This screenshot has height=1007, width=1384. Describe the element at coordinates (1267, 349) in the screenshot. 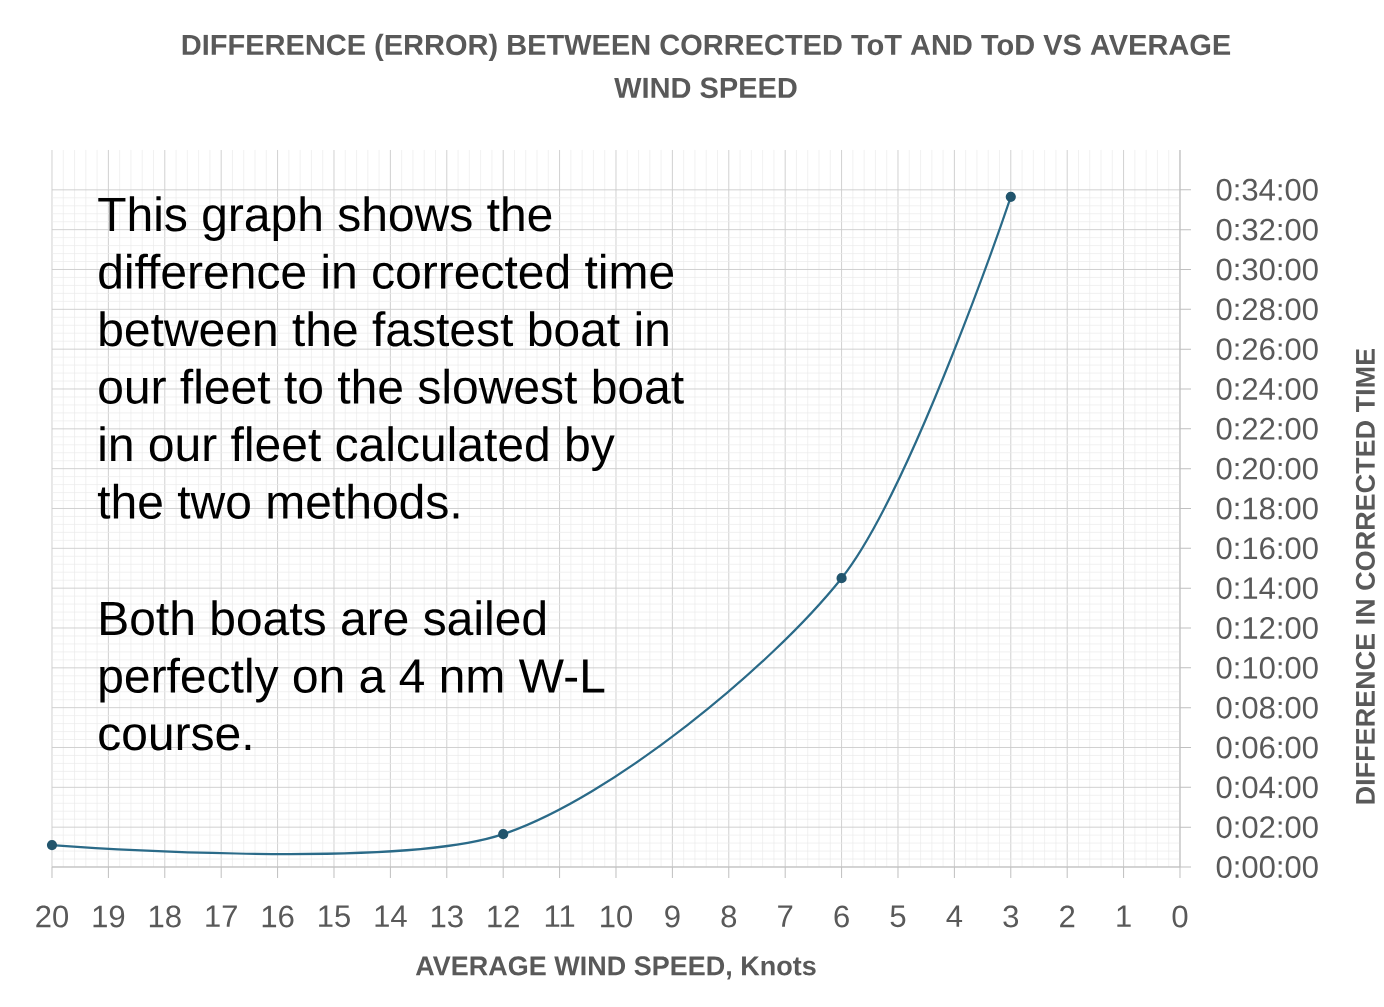

I see `y-tick-label: 0:26:00` at that location.